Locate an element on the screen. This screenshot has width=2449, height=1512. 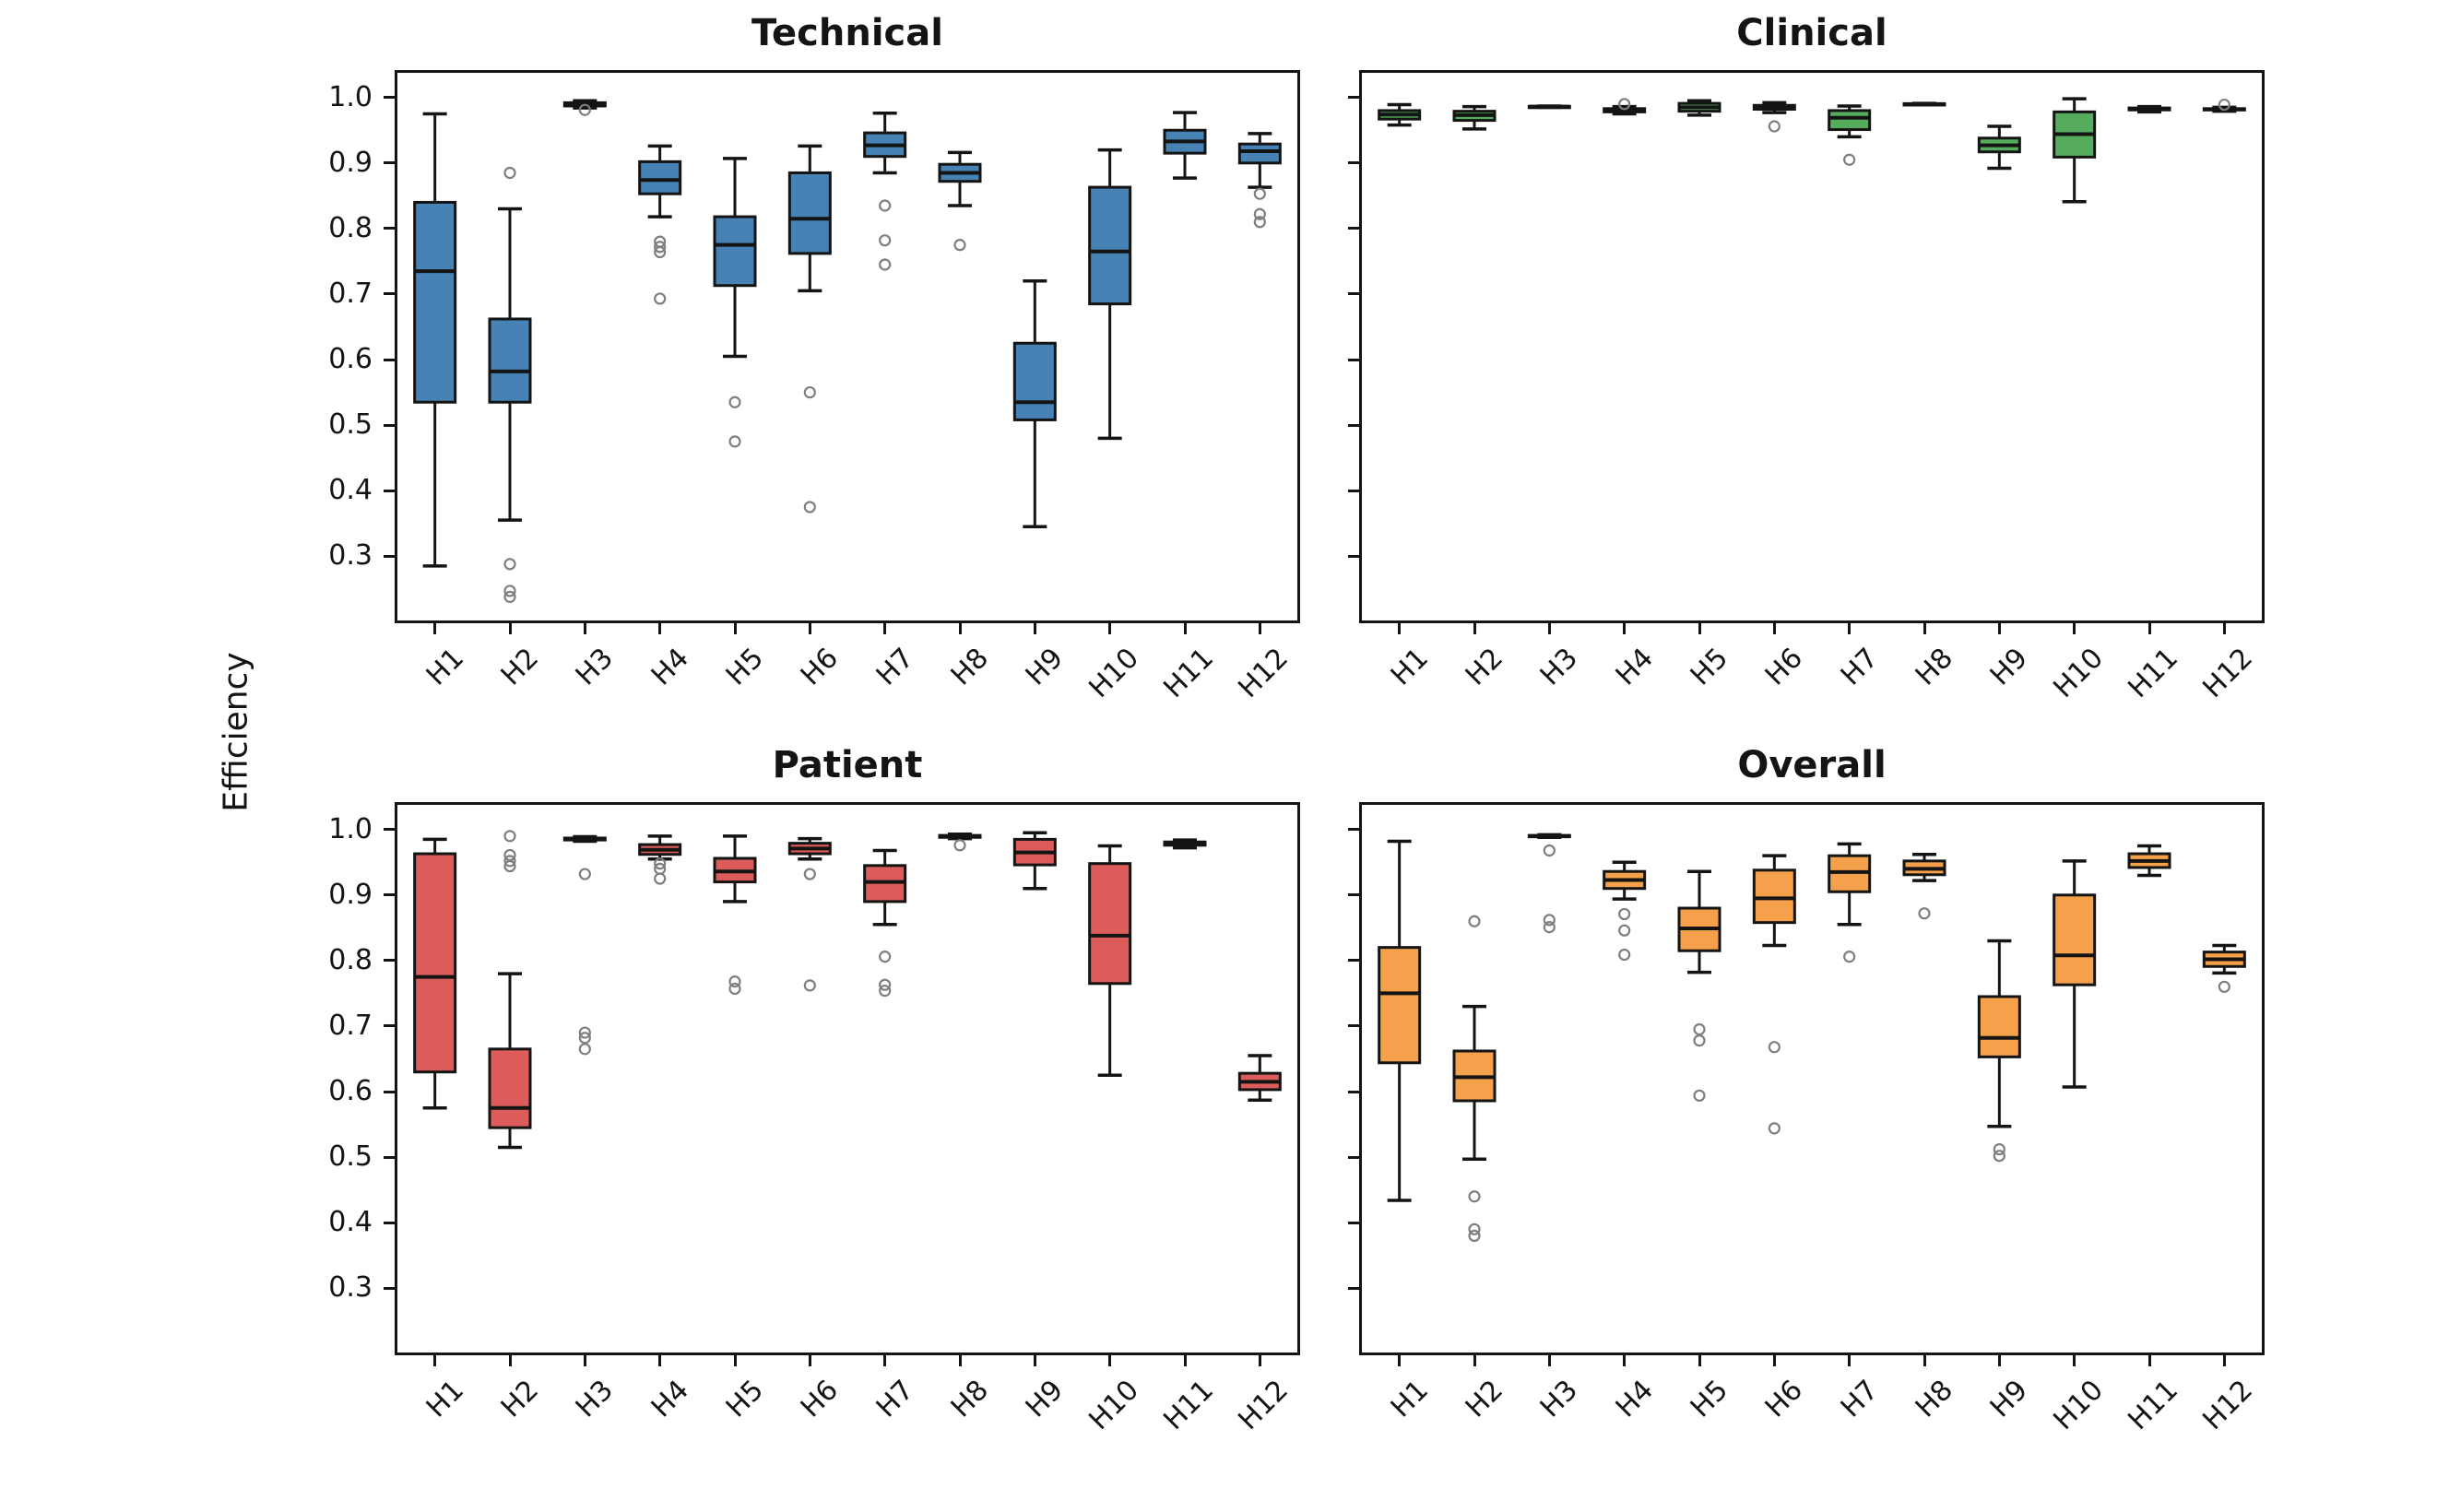
box-group-H12 is located at coordinates (1259, 1078).